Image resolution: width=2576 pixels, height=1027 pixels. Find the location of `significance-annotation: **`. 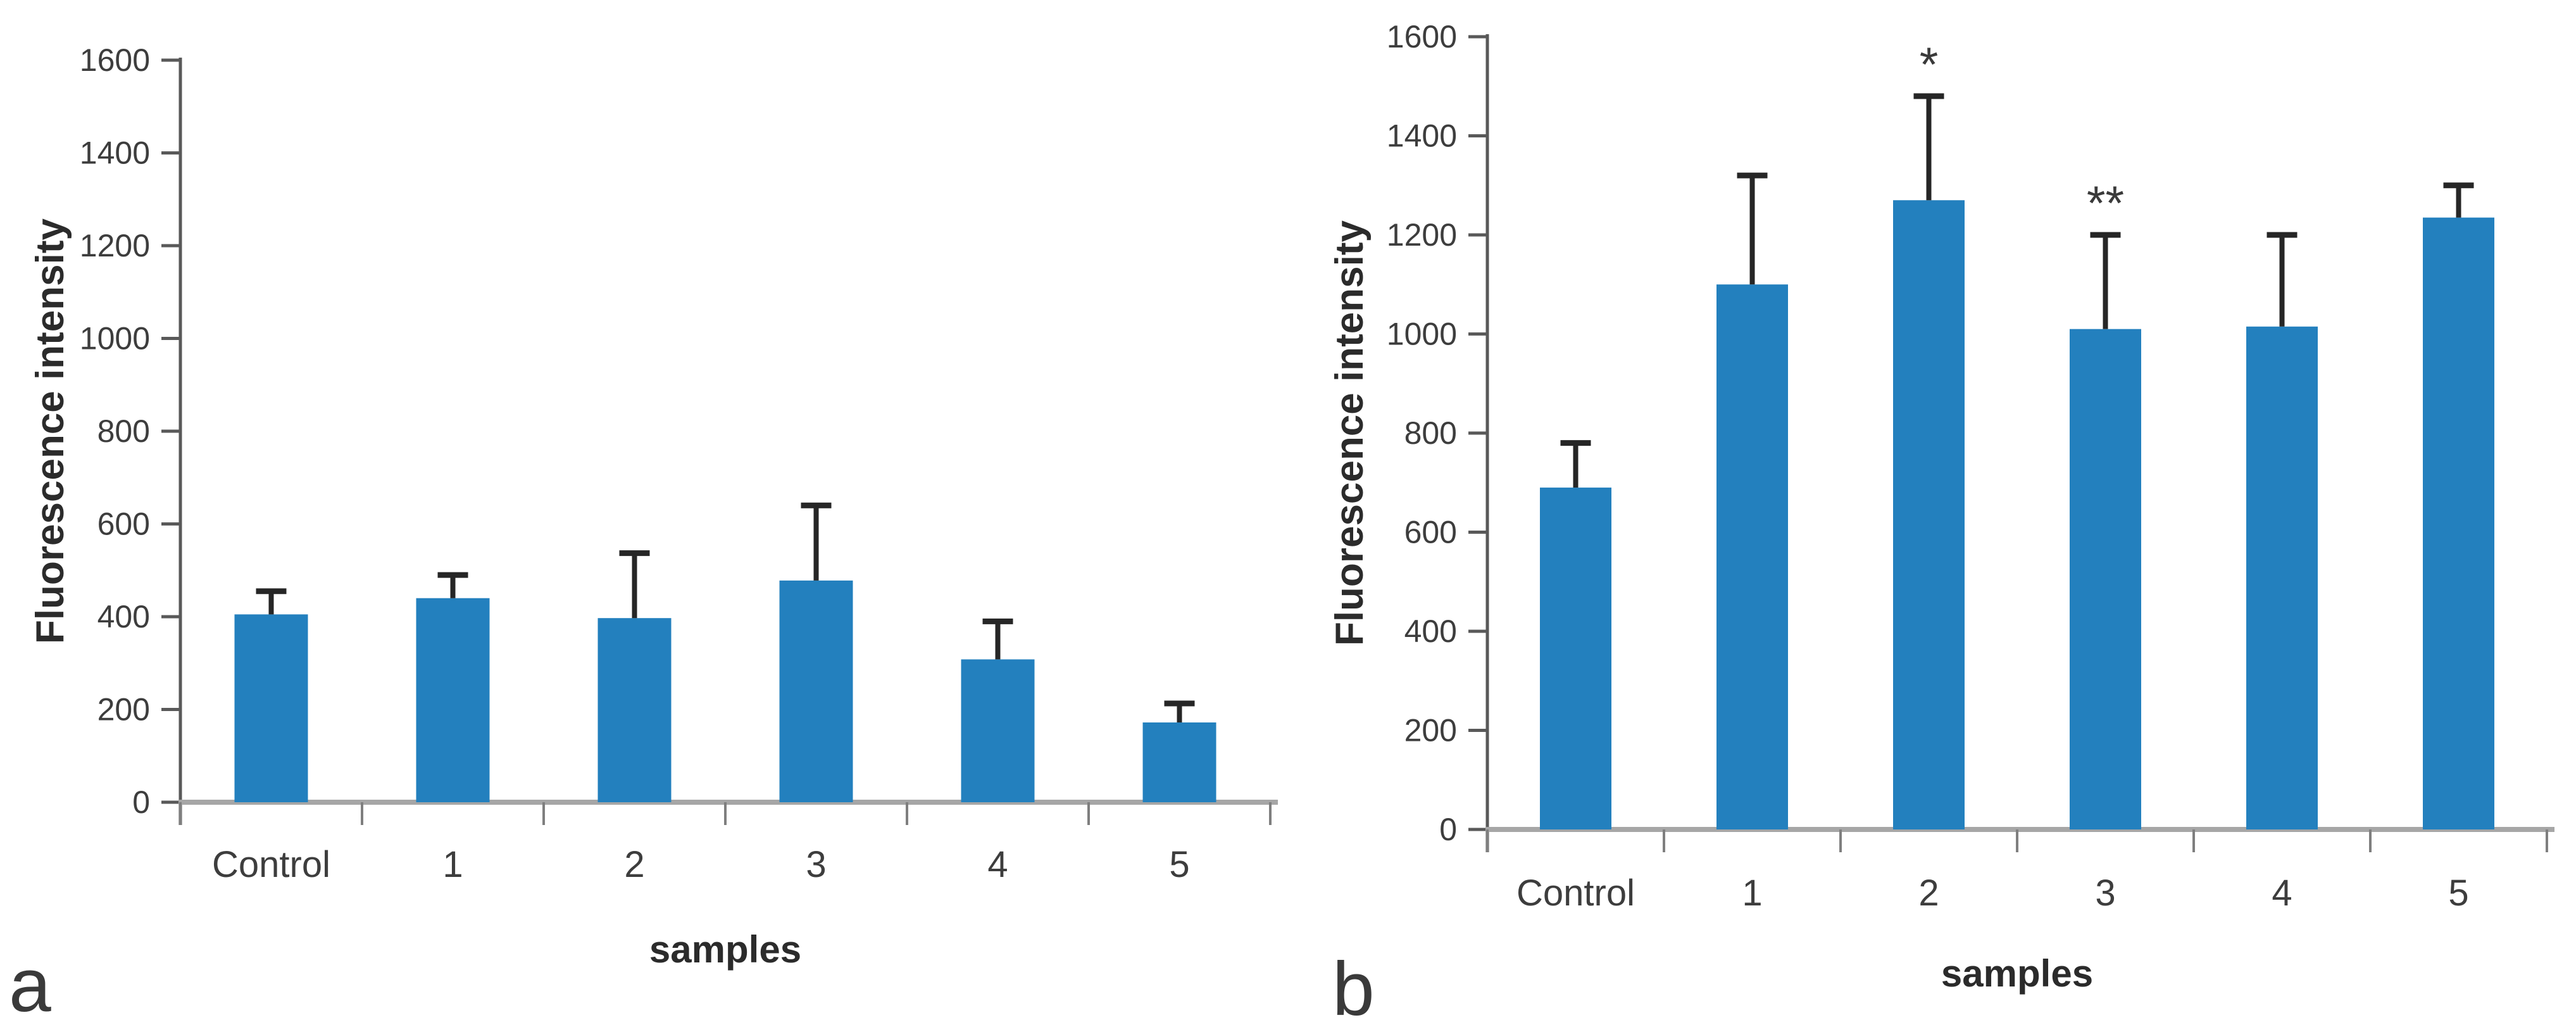

significance-annotation: ** is located at coordinates (2105, 203).